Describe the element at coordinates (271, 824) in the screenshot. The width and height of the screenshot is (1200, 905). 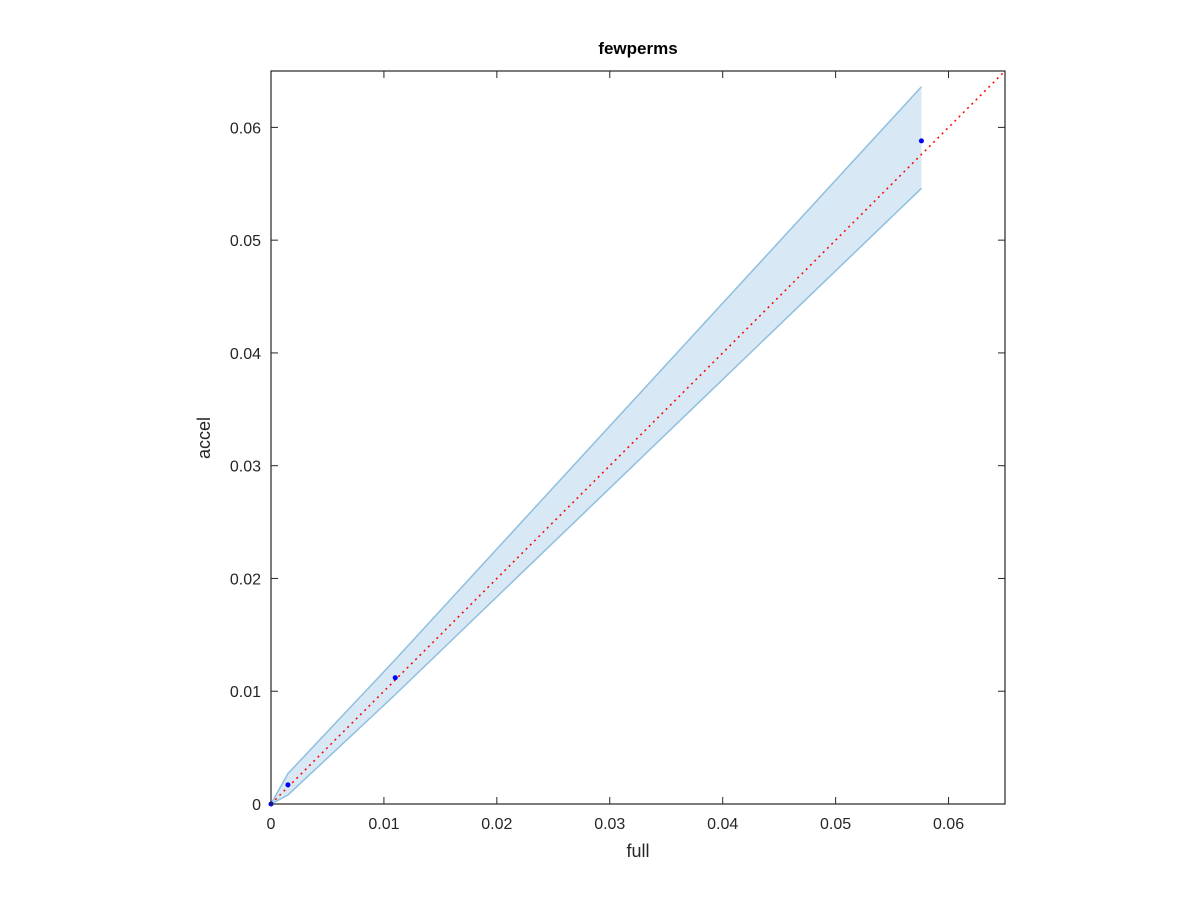
I see `x-tick-label: 0` at that location.